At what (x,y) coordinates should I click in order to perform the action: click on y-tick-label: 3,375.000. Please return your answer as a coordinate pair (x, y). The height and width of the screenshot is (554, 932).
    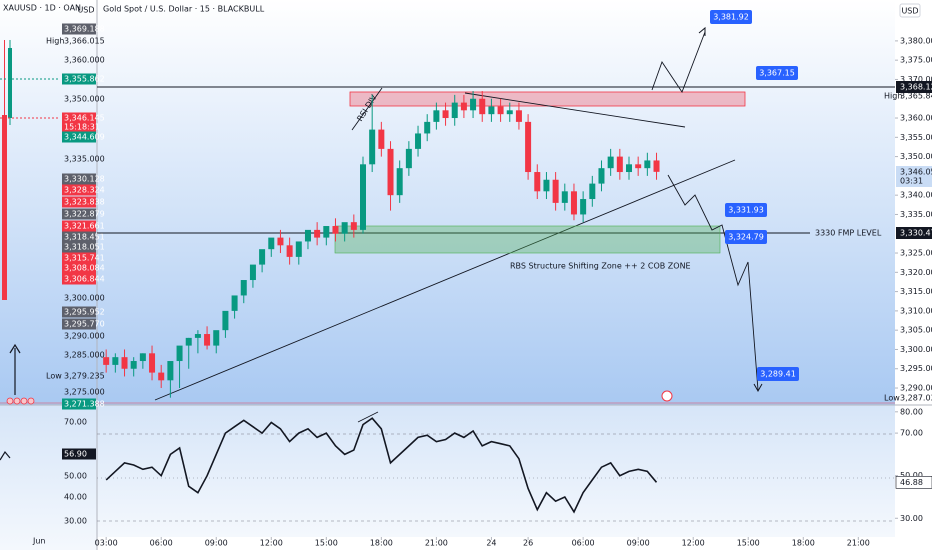
    Looking at the image, I should click on (916, 60).